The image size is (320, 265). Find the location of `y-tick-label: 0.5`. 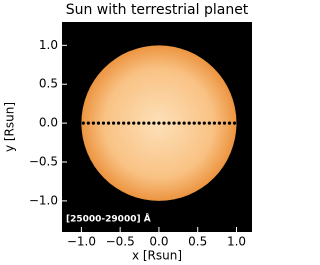

y-tick-label: 0.5 is located at coordinates (48, 84).